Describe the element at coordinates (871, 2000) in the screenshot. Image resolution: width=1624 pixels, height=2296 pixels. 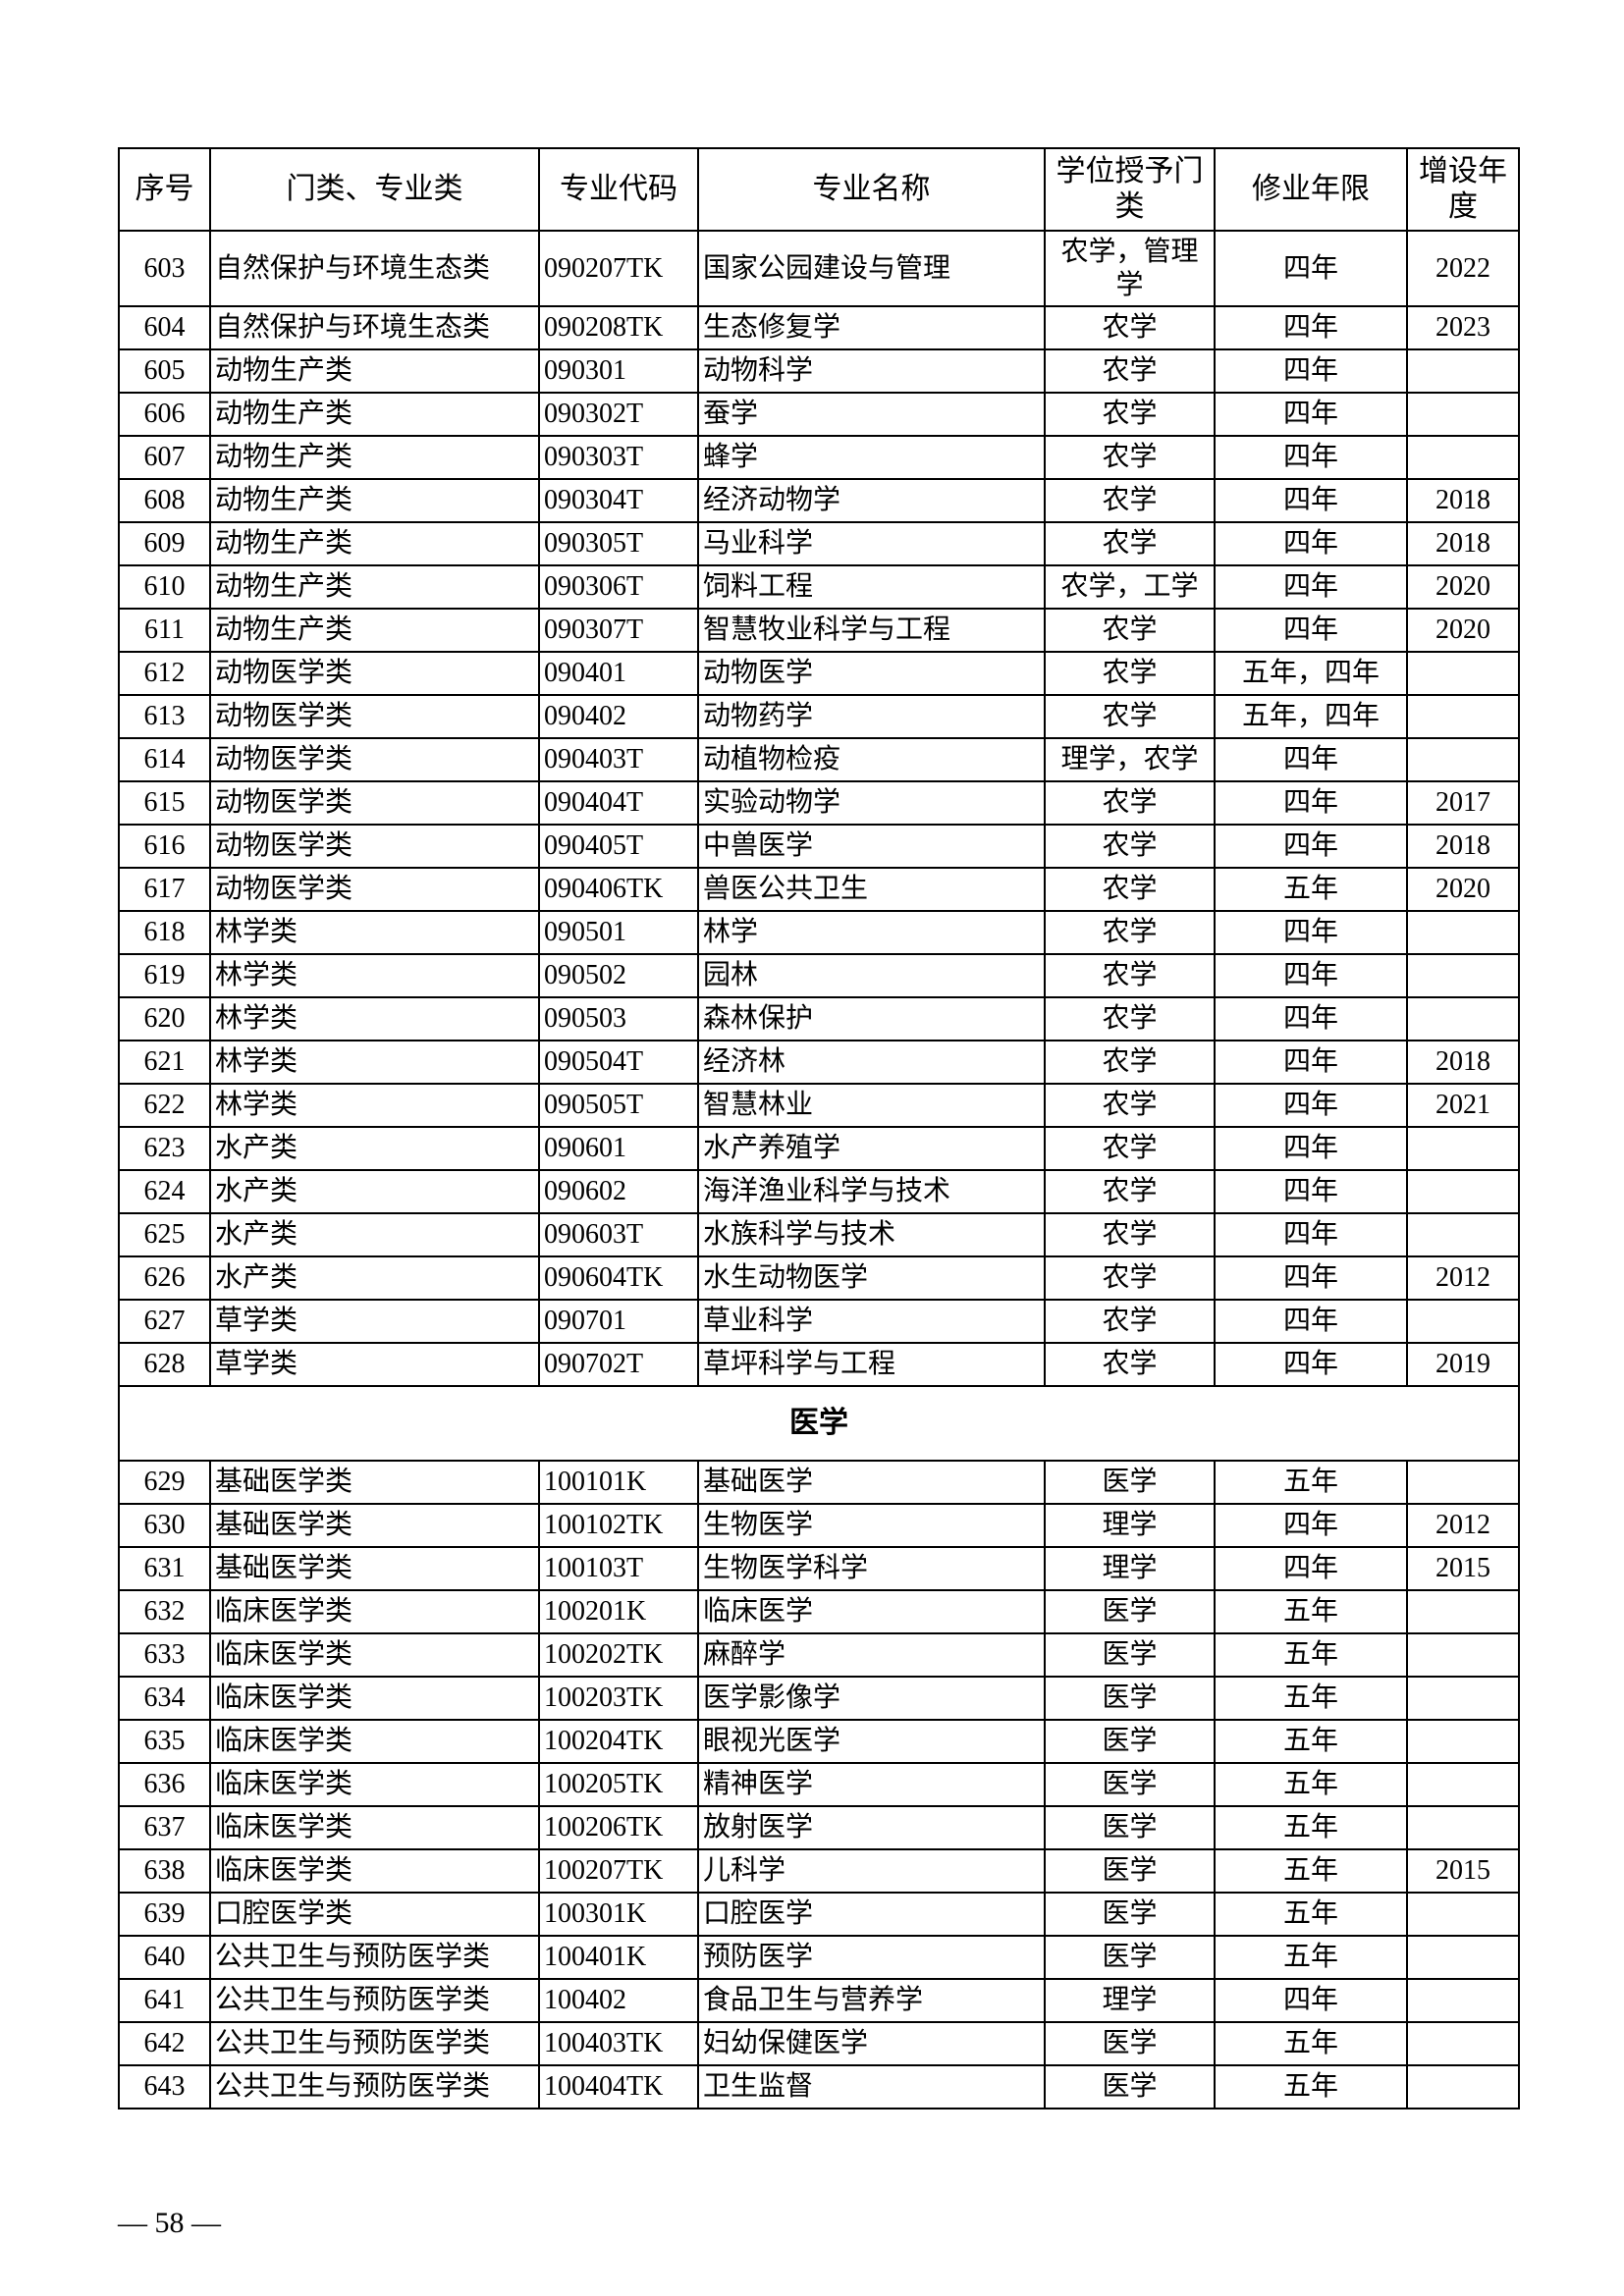
I see `cell-name: 食品卫生与营养学` at that location.